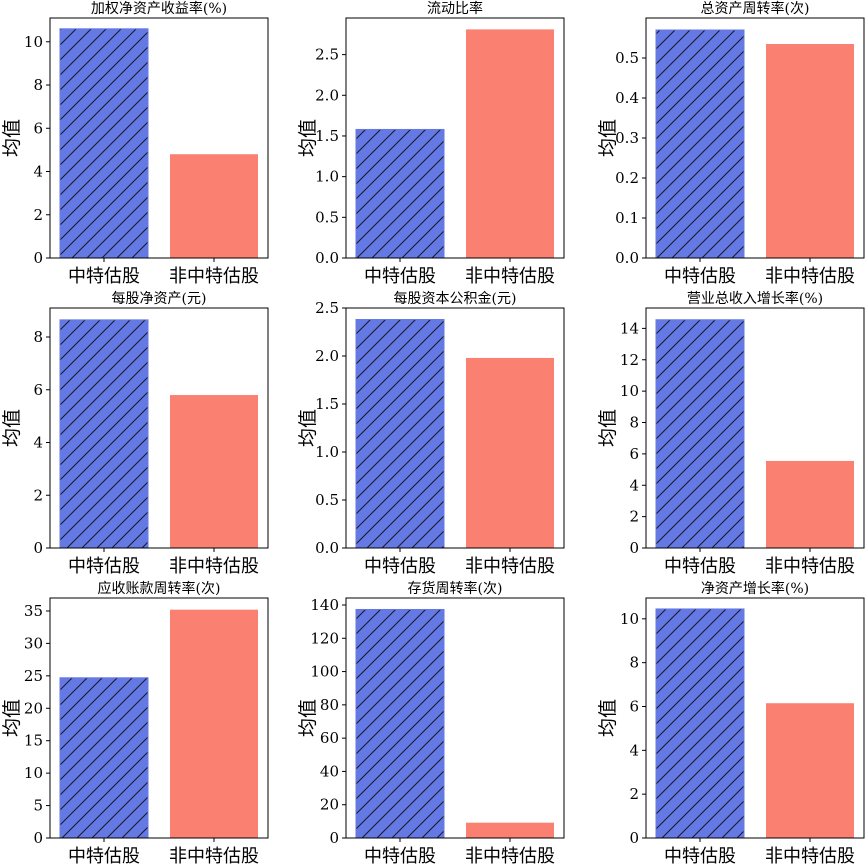  Describe the element at coordinates (455, 299) in the screenshot. I see `chart-title: 每股资本公积金(元)` at that location.